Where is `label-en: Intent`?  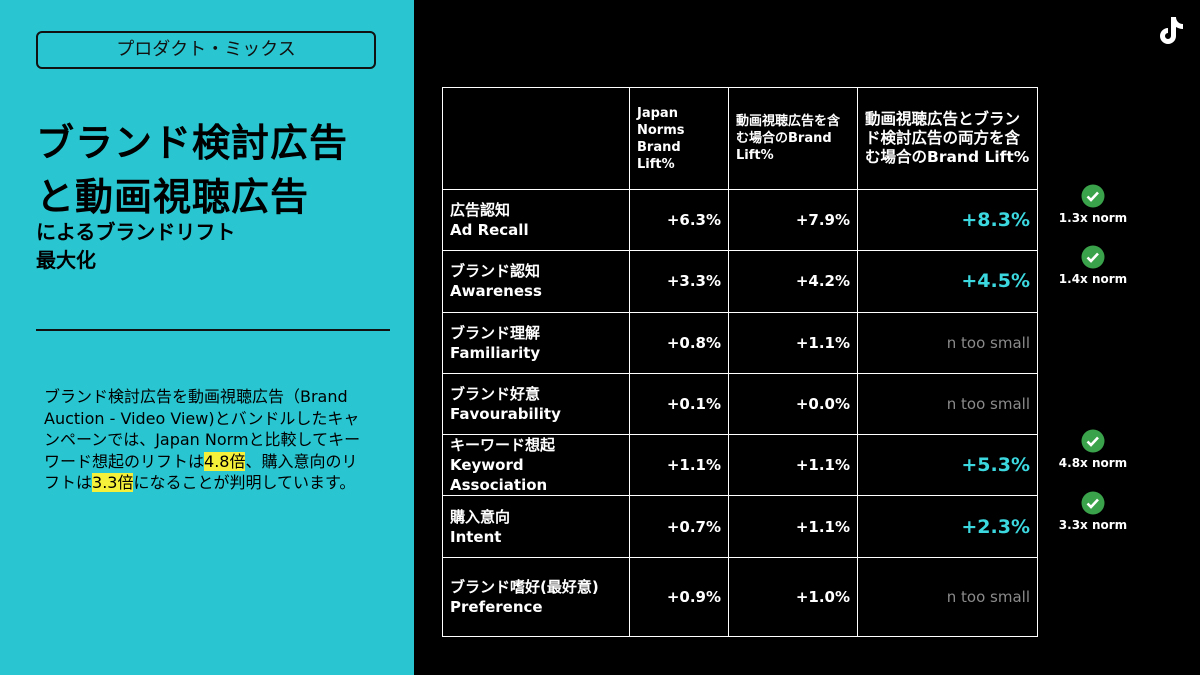
label-en: Intent is located at coordinates (476, 536).